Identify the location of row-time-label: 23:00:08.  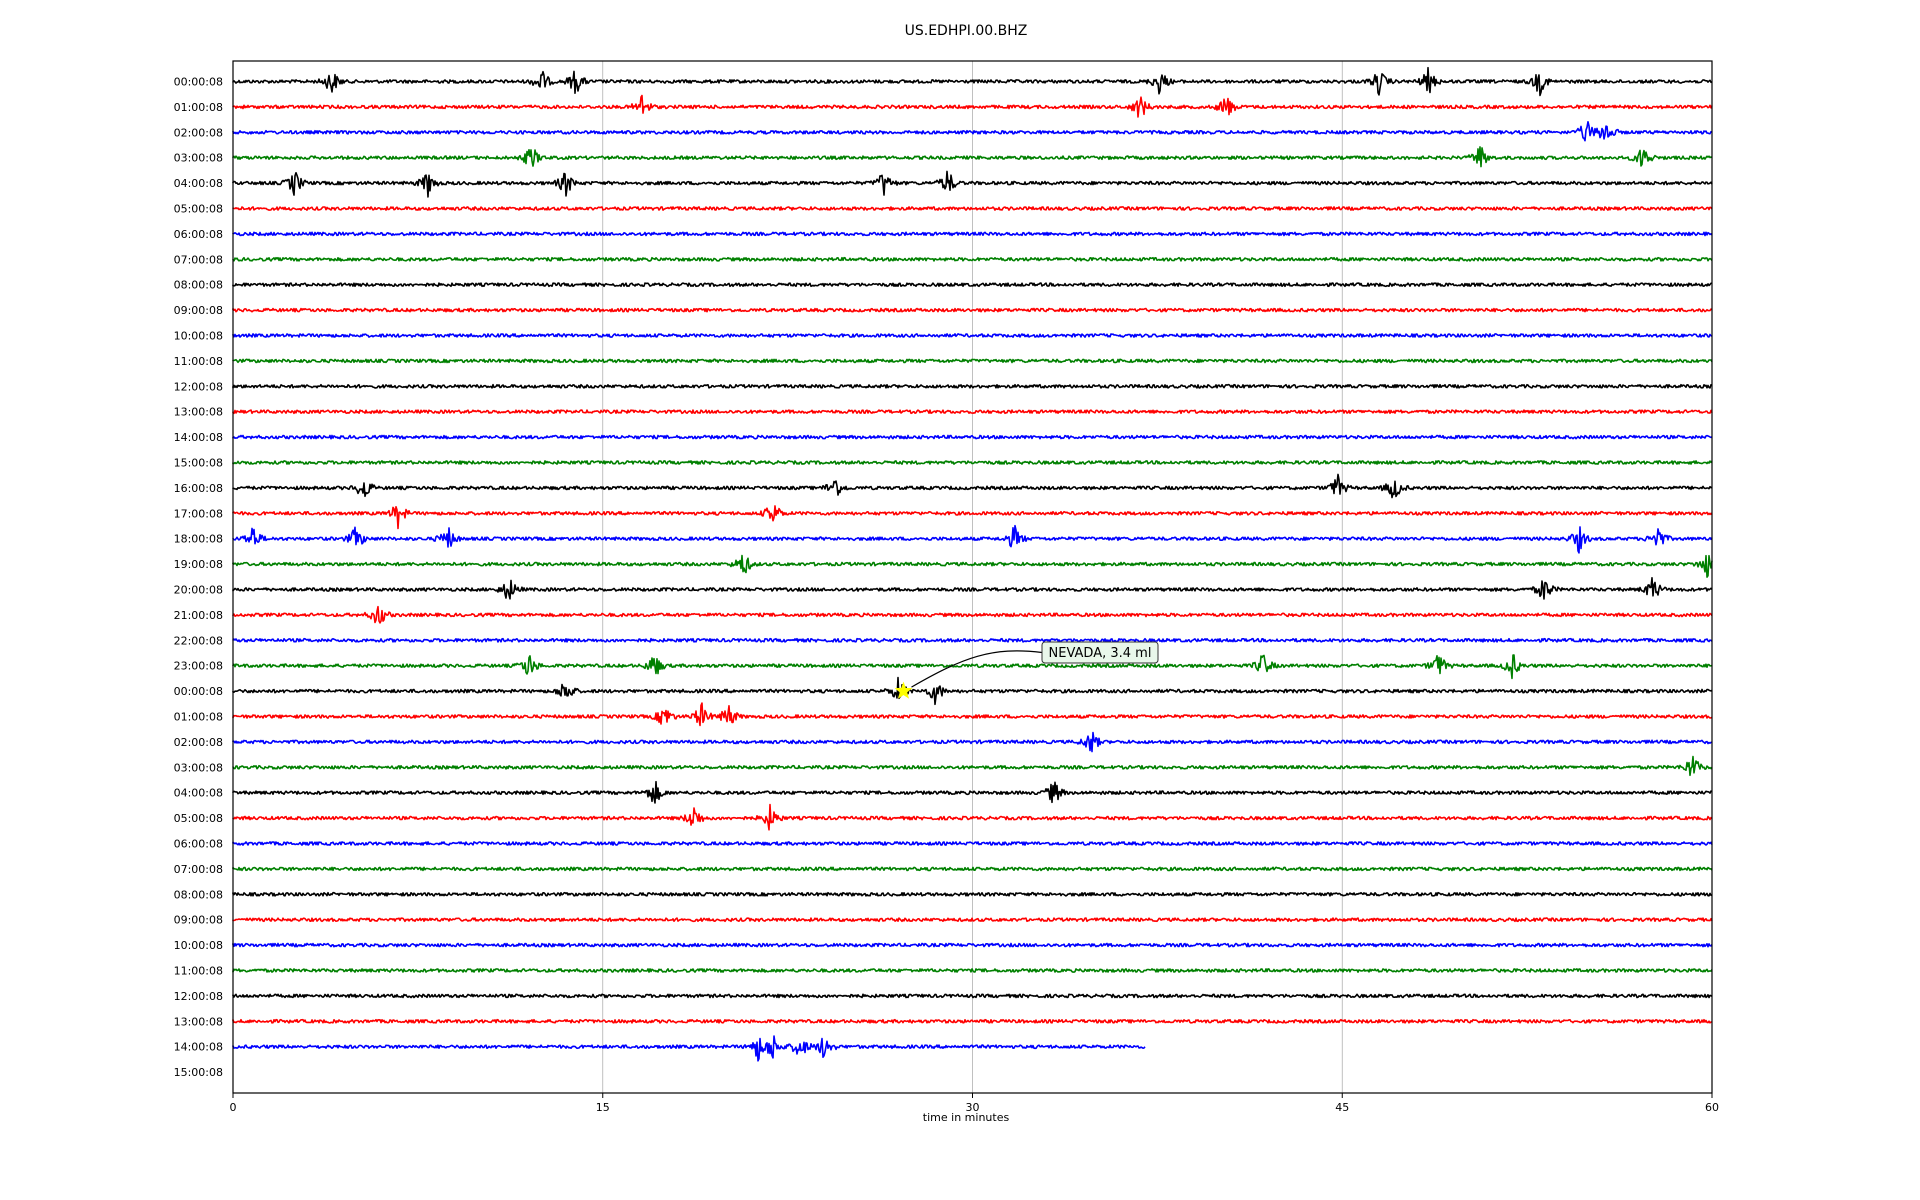
(198, 666).